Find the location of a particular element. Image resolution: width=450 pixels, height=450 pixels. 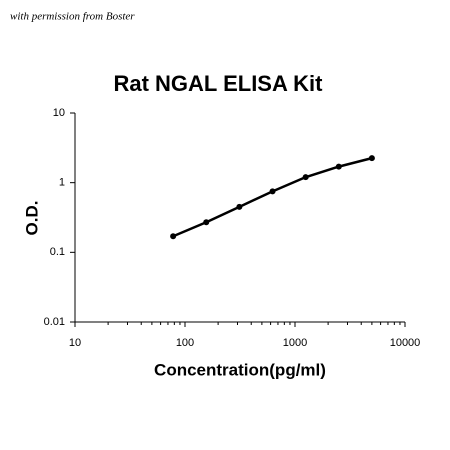

y-tick-label: 1 is located at coordinates (62, 183).